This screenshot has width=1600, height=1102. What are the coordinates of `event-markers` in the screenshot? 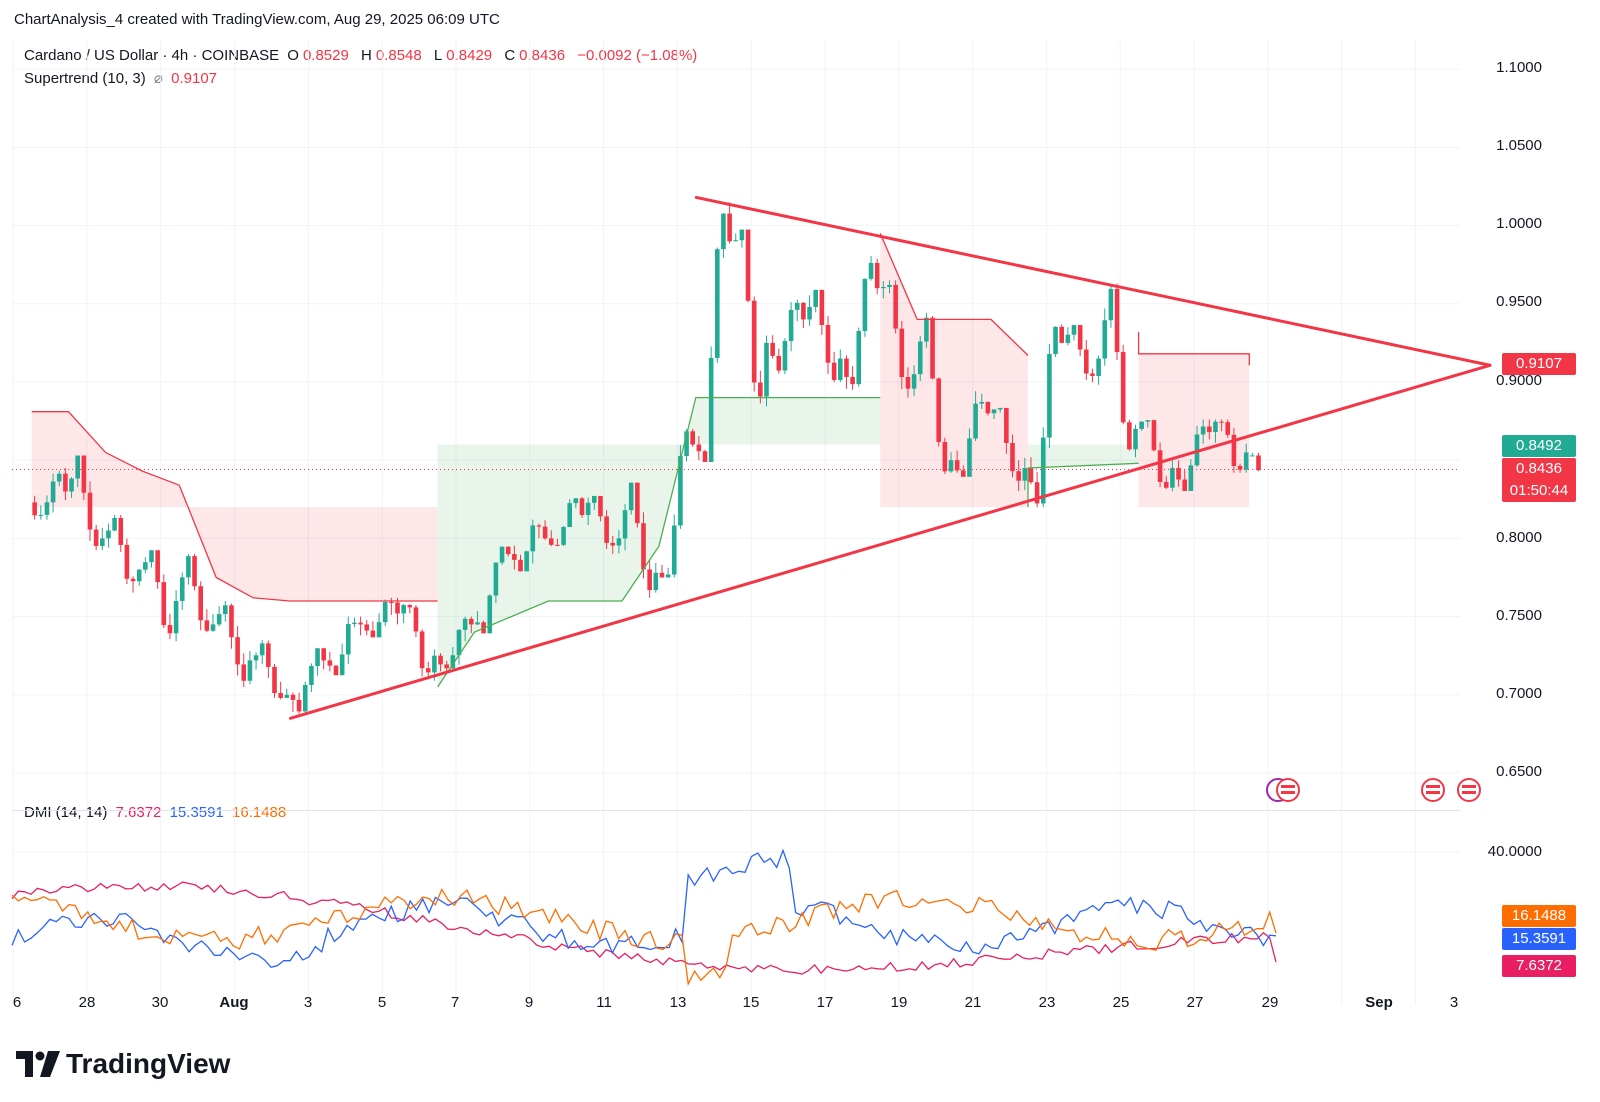 It's located at (1373, 790).